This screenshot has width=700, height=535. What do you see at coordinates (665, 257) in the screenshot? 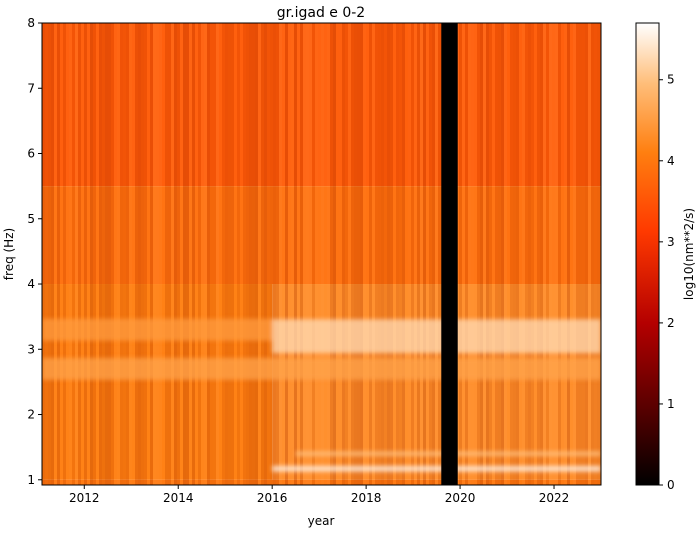
I see `colorbar: 0 1 2 3 4 5 log10(nm**2/s)` at bounding box center [665, 257].